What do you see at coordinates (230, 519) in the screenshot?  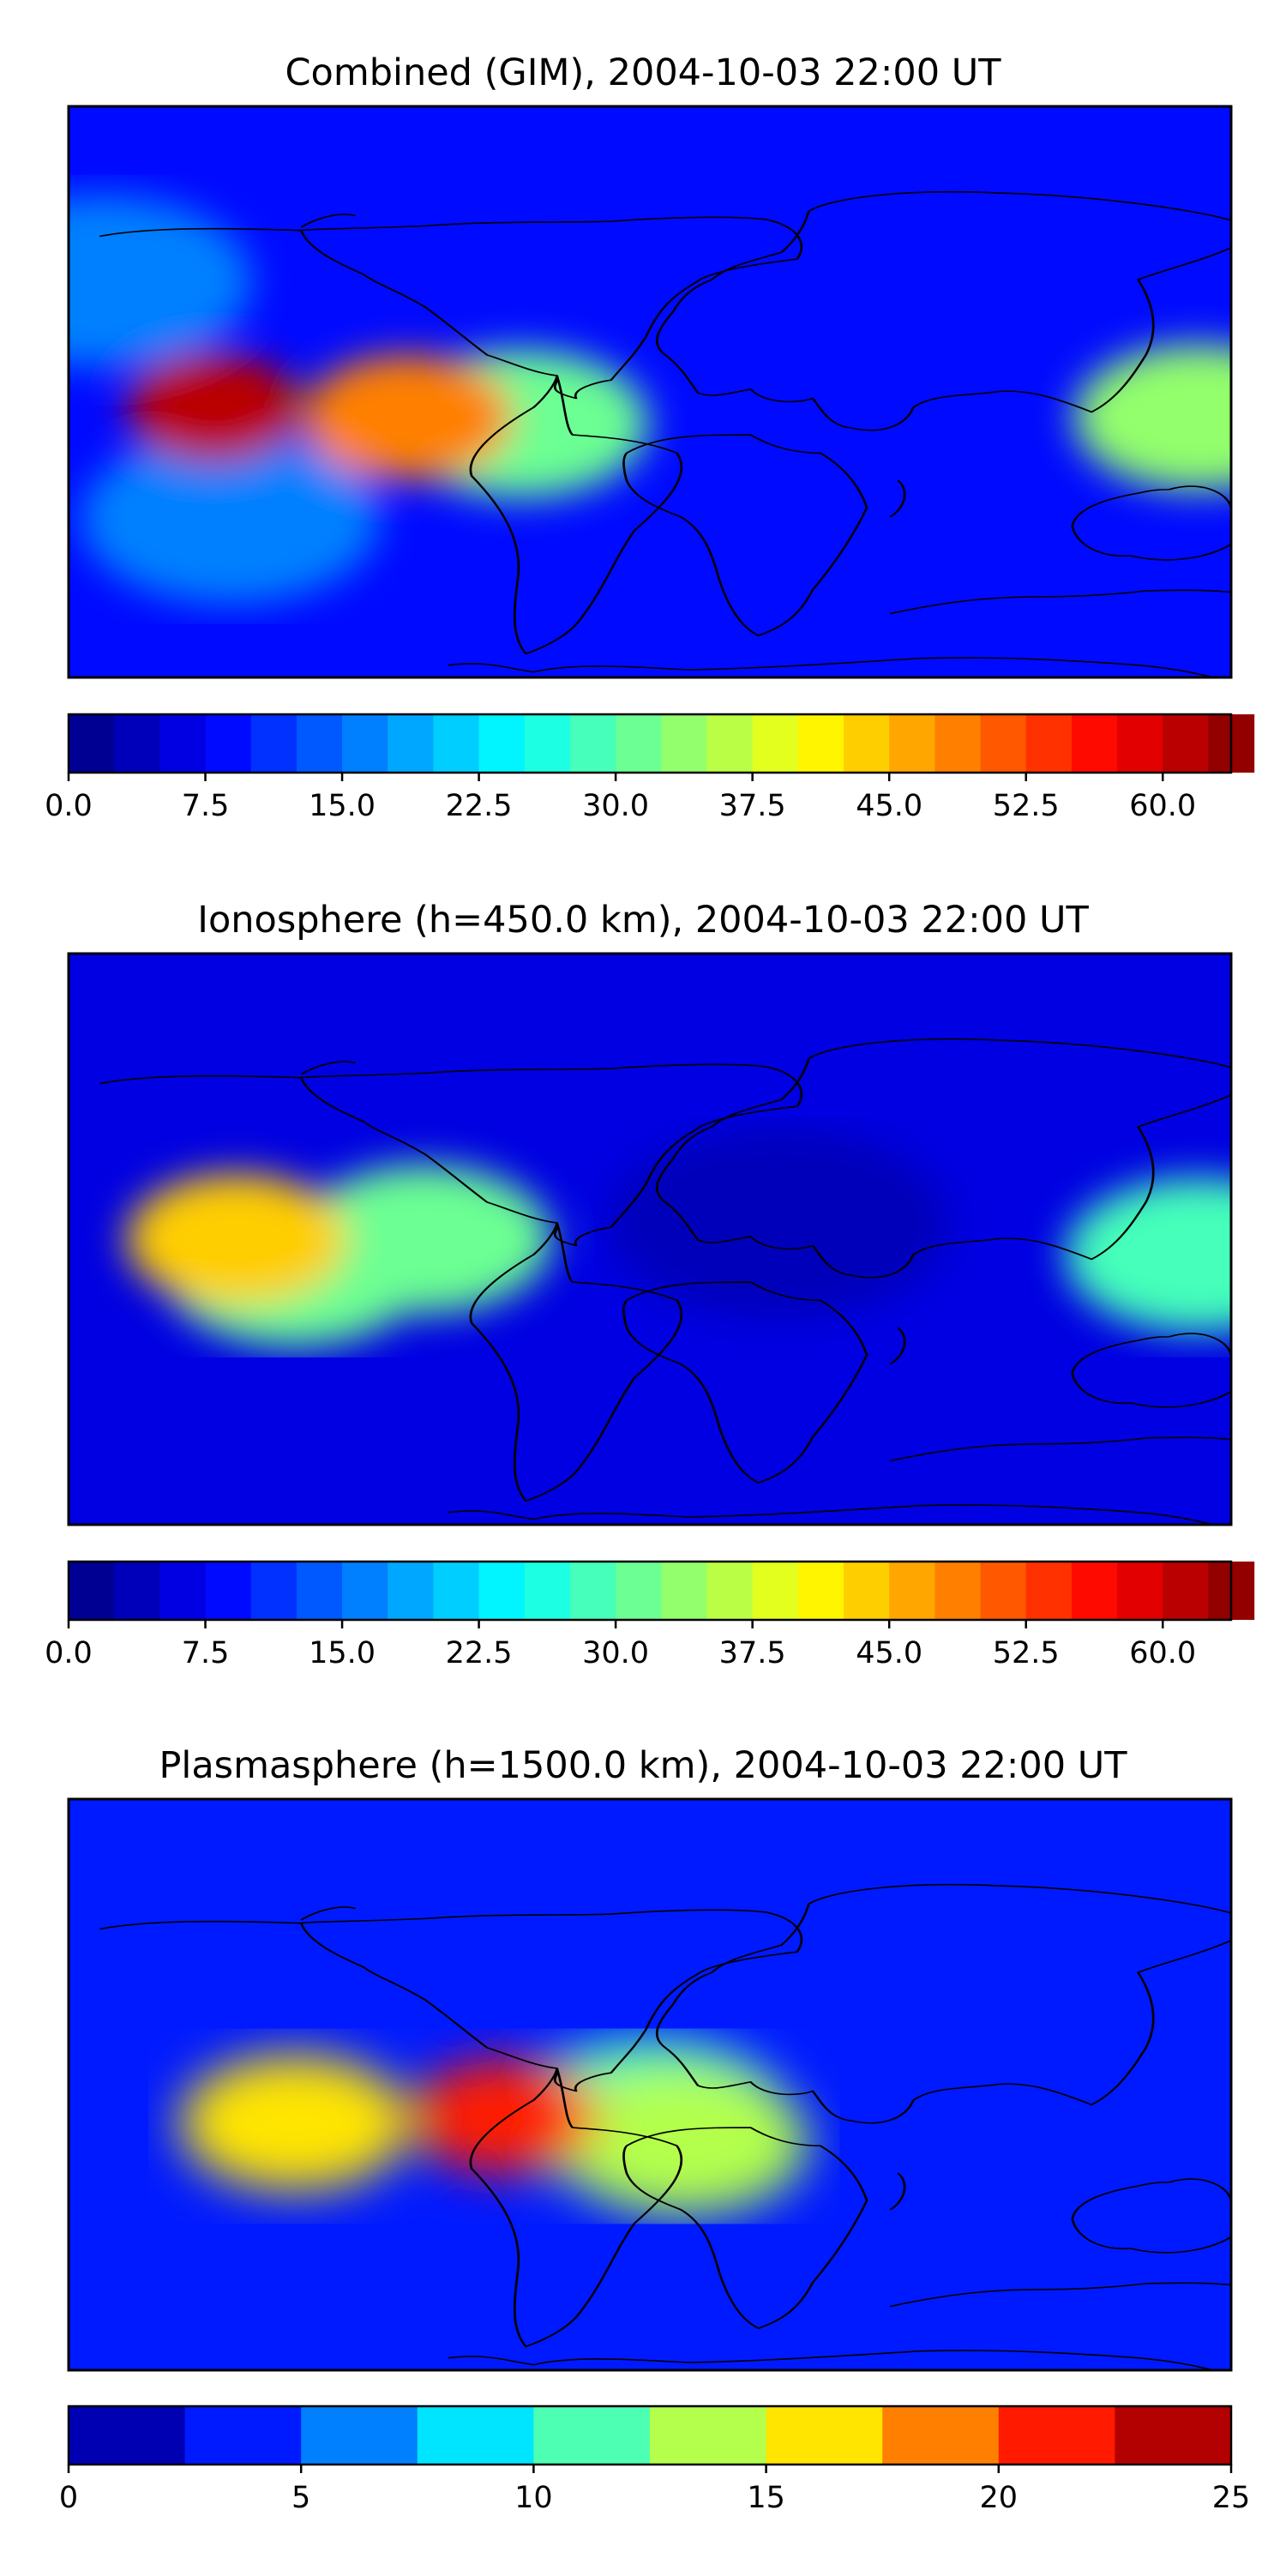 I see `field-feature-south-pacific` at bounding box center [230, 519].